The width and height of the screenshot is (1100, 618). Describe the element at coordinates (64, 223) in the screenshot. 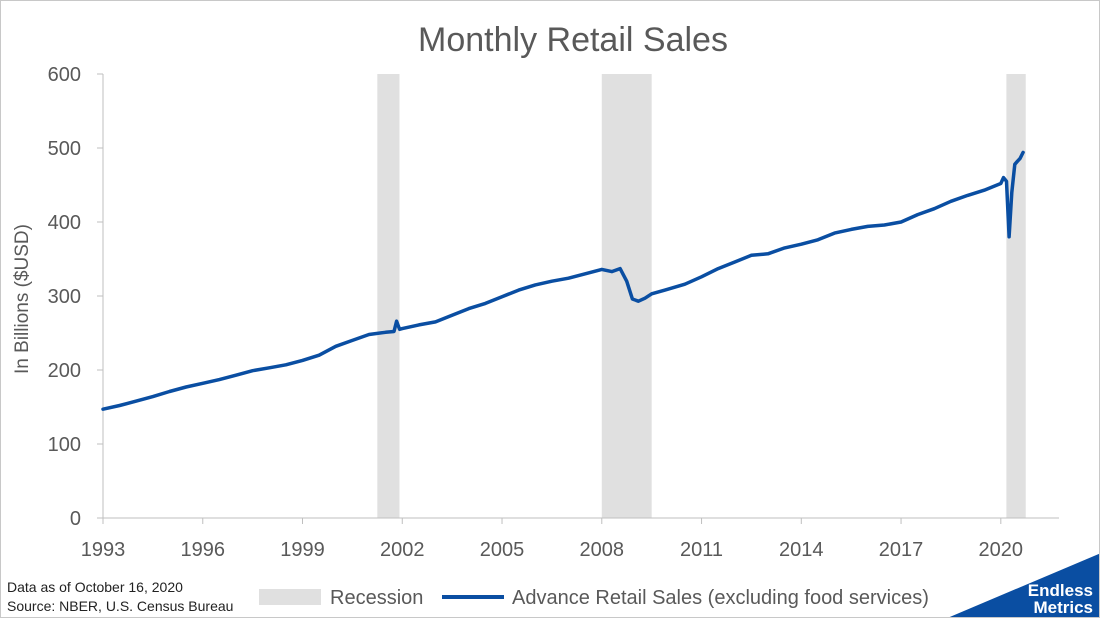

I see `y-tick-label: 400` at that location.